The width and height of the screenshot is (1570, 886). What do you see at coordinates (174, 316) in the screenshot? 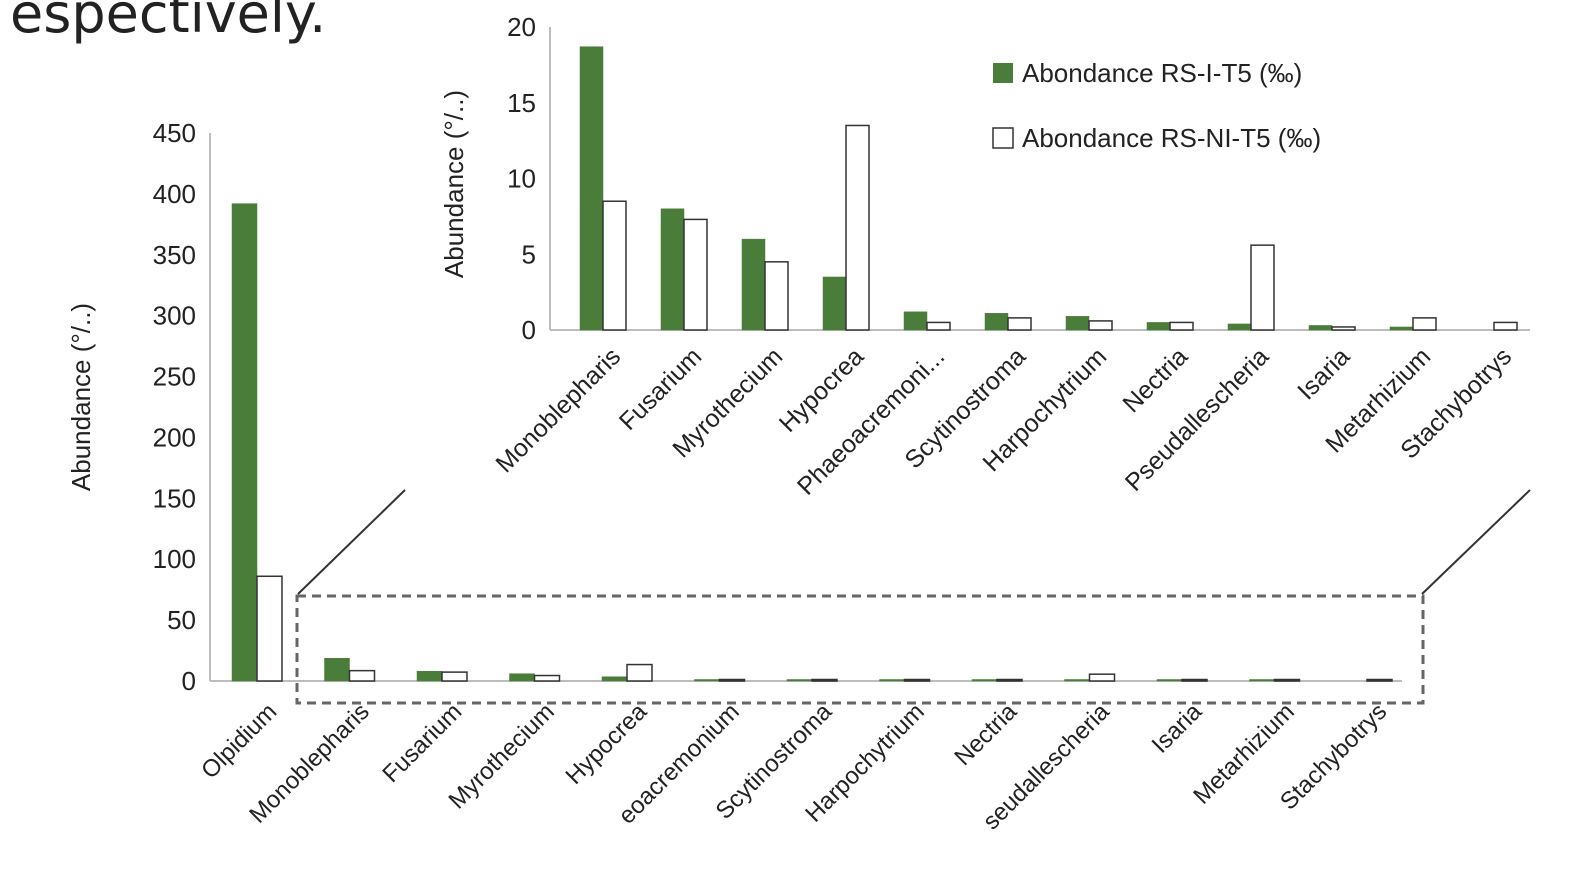
I see `y-tick-label: 300` at bounding box center [174, 316].